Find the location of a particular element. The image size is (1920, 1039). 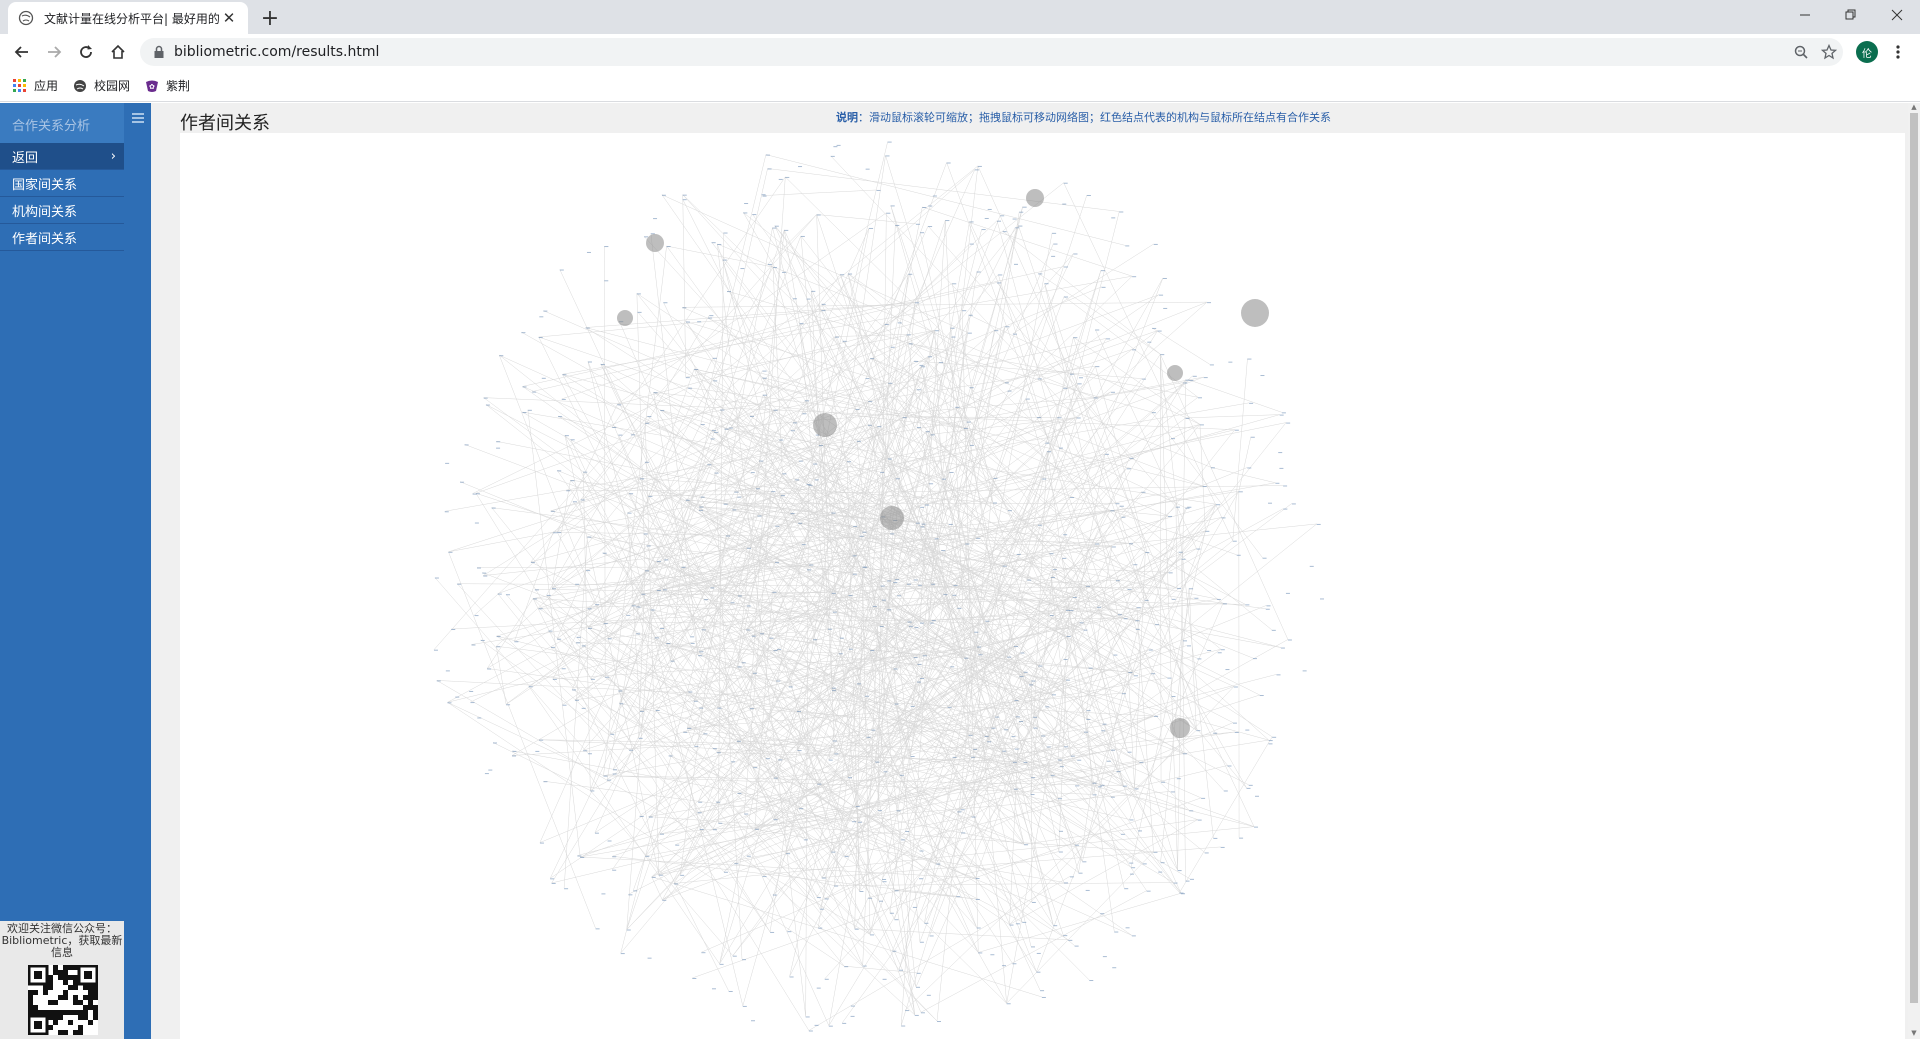

bookmark-label: 校园网 is located at coordinates (112, 86).